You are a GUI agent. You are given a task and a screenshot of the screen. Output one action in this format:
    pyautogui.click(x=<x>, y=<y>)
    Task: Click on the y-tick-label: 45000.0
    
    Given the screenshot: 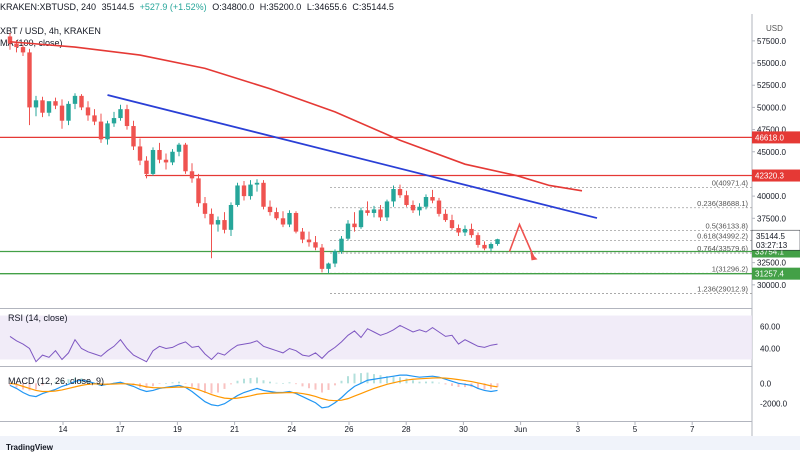 What is the action you would take?
    pyautogui.click(x=771, y=152)
    